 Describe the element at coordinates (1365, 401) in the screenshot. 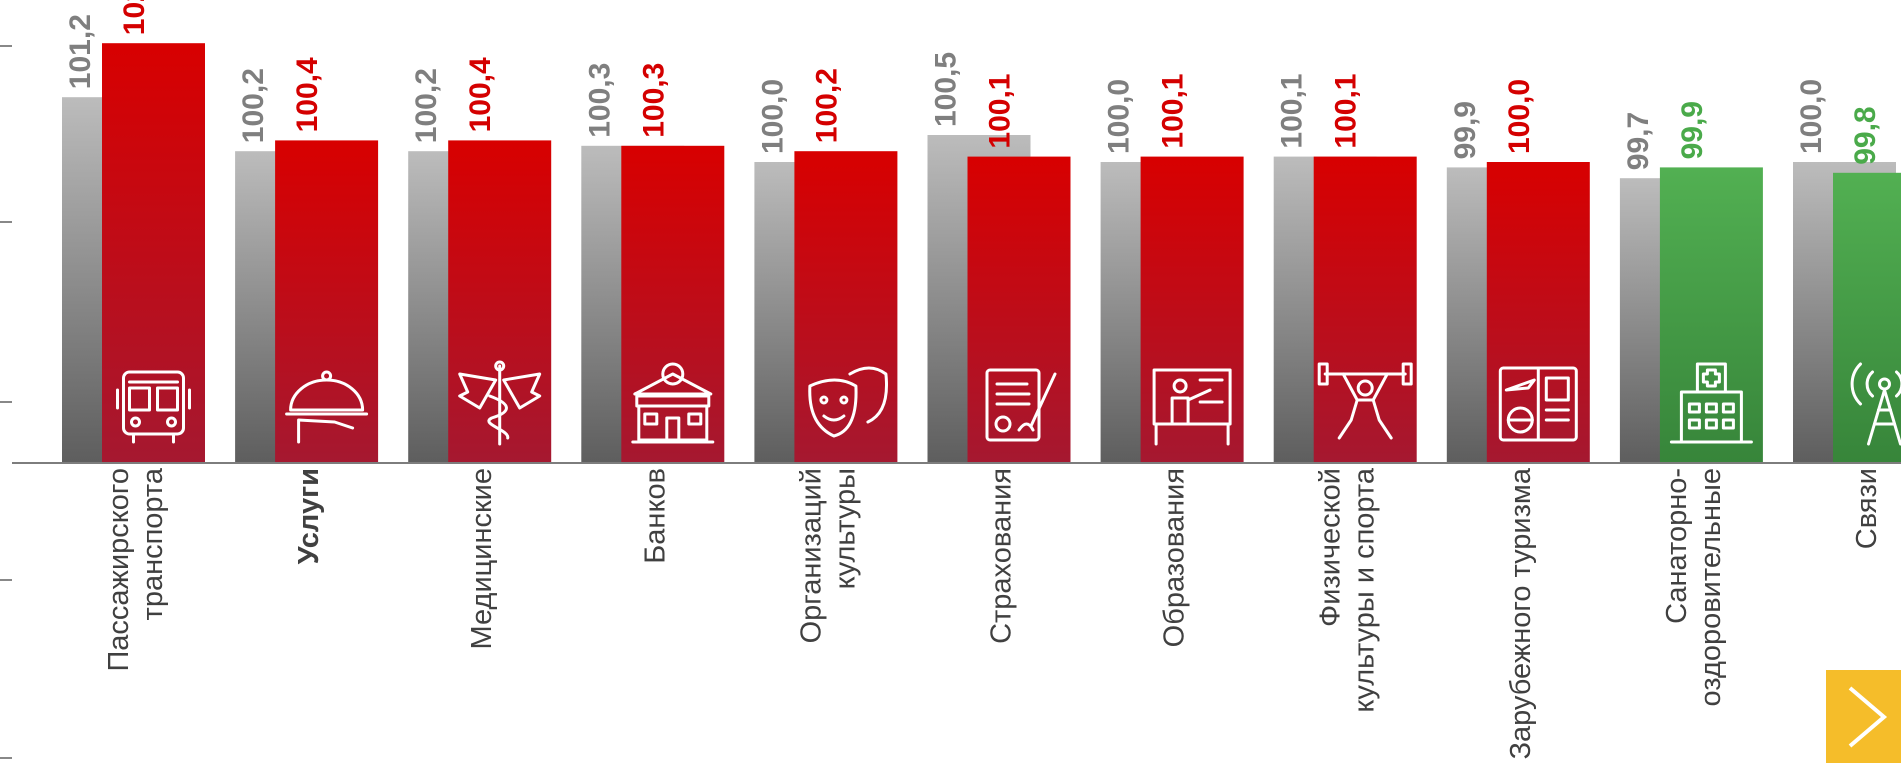

I see `weightlifter-icon` at that location.